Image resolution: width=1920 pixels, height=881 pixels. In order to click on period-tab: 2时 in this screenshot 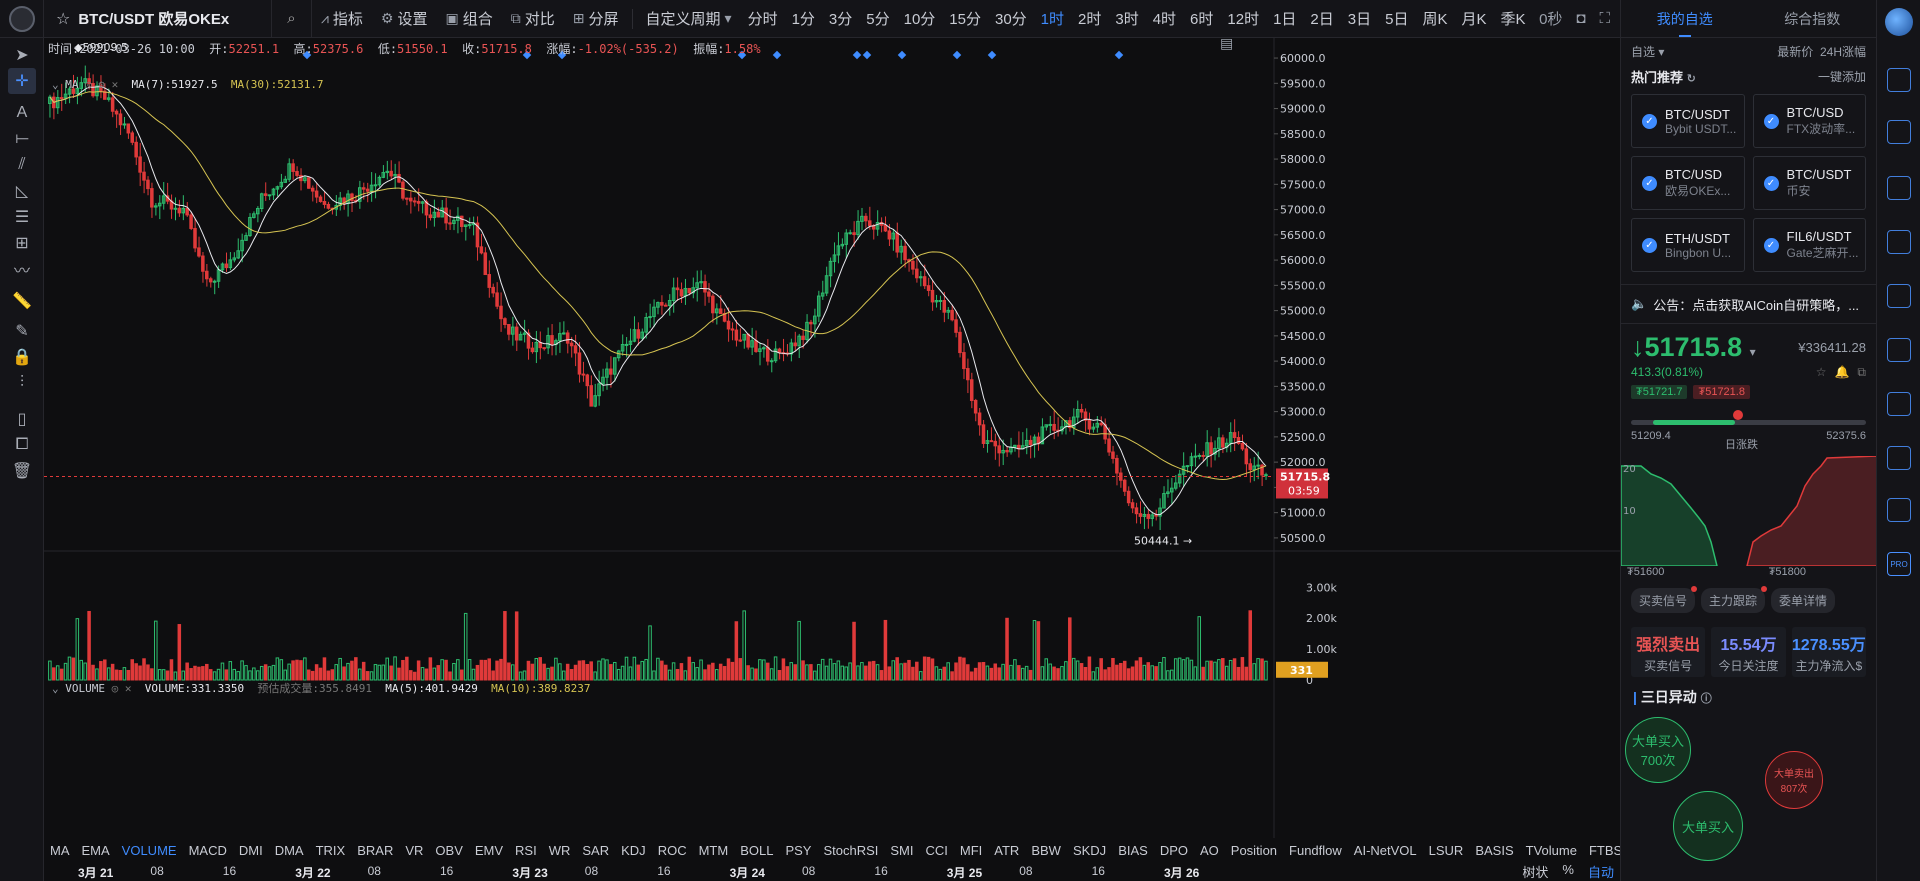, I will do `click(1090, 19)`.